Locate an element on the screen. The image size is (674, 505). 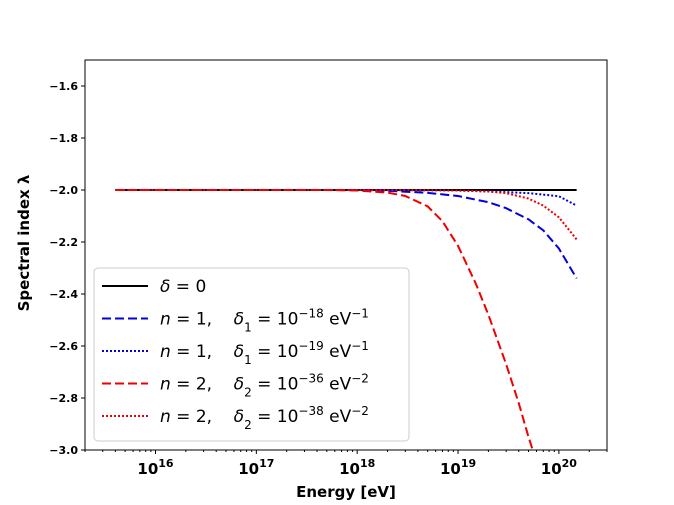
x-axis-title: Energy [eV] is located at coordinates (346, 492).